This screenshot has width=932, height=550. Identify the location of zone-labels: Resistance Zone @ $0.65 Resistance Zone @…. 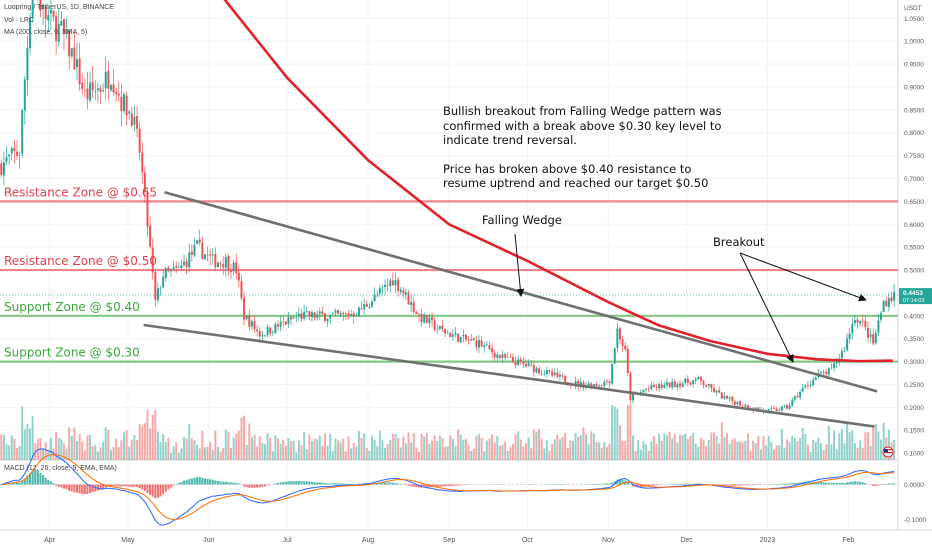
(80, 272).